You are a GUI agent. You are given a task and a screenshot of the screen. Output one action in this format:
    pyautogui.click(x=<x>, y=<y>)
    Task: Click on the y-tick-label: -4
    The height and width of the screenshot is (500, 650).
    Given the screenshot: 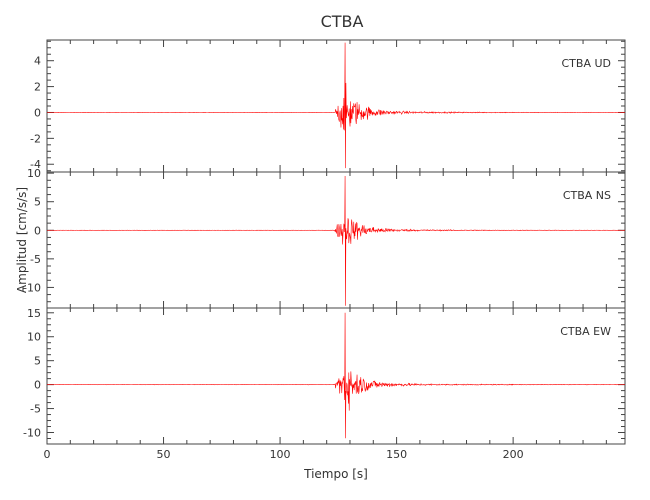 What is the action you would take?
    pyautogui.click(x=35, y=164)
    